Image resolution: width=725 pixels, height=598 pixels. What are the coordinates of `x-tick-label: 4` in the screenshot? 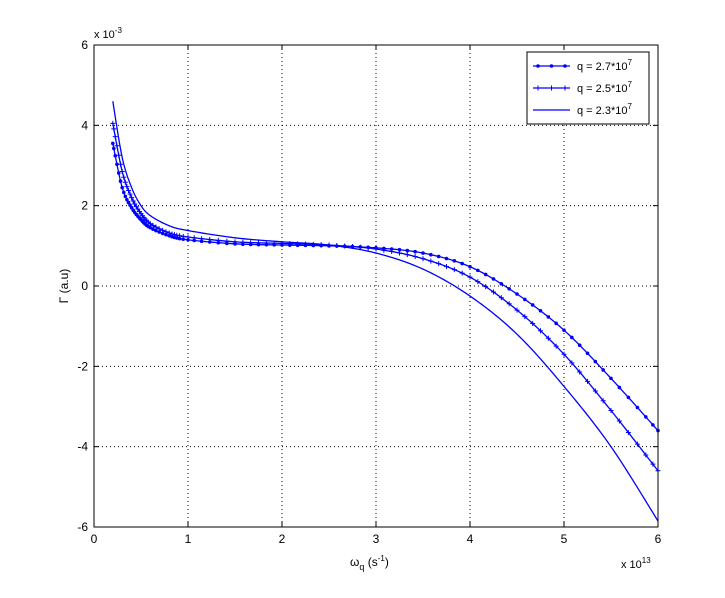 It's located at (470, 539).